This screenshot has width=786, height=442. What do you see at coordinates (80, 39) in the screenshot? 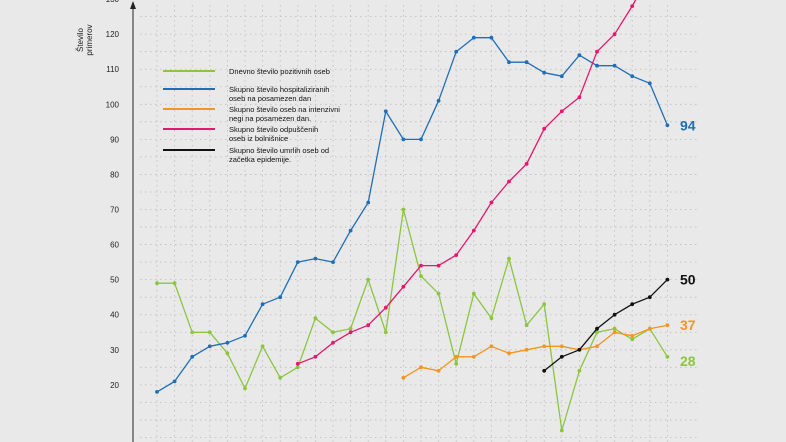
I see `y-axis-label-line-1: Število` at bounding box center [80, 39].